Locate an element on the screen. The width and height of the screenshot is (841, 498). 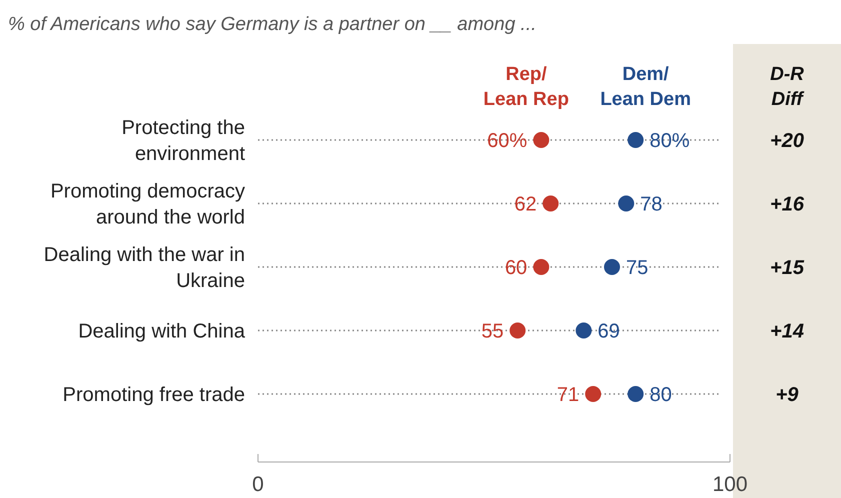
data-label: 69 is located at coordinates (609, 331).